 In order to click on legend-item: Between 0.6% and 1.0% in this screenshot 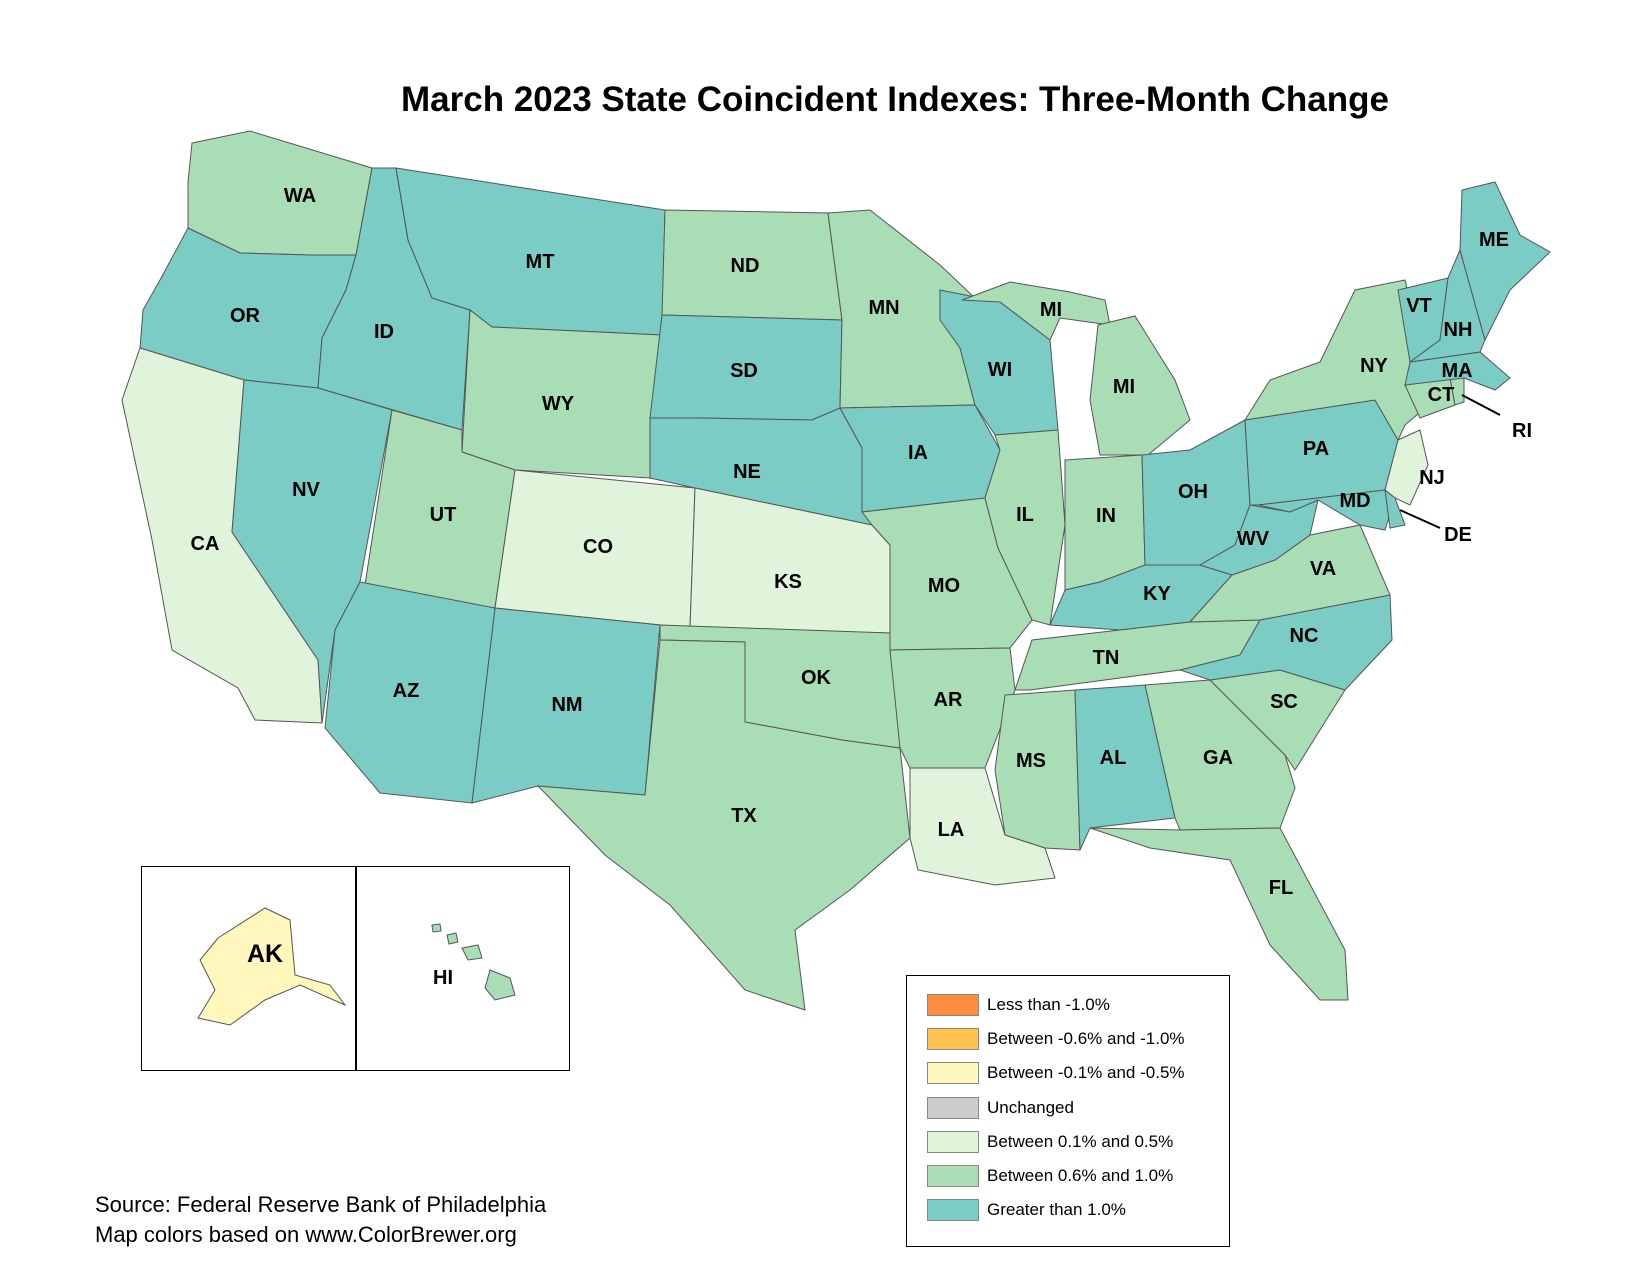, I will do `click(1078, 1181)`.